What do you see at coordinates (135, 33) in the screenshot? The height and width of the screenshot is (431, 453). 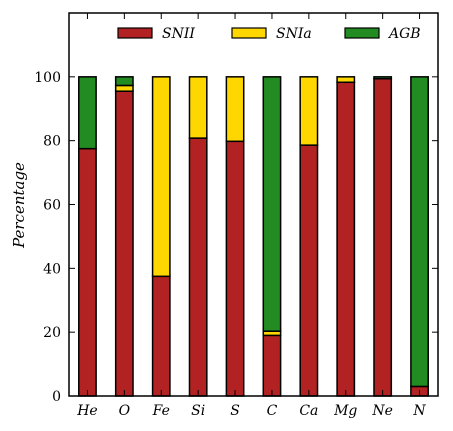 I see `legend-swatch-snii` at bounding box center [135, 33].